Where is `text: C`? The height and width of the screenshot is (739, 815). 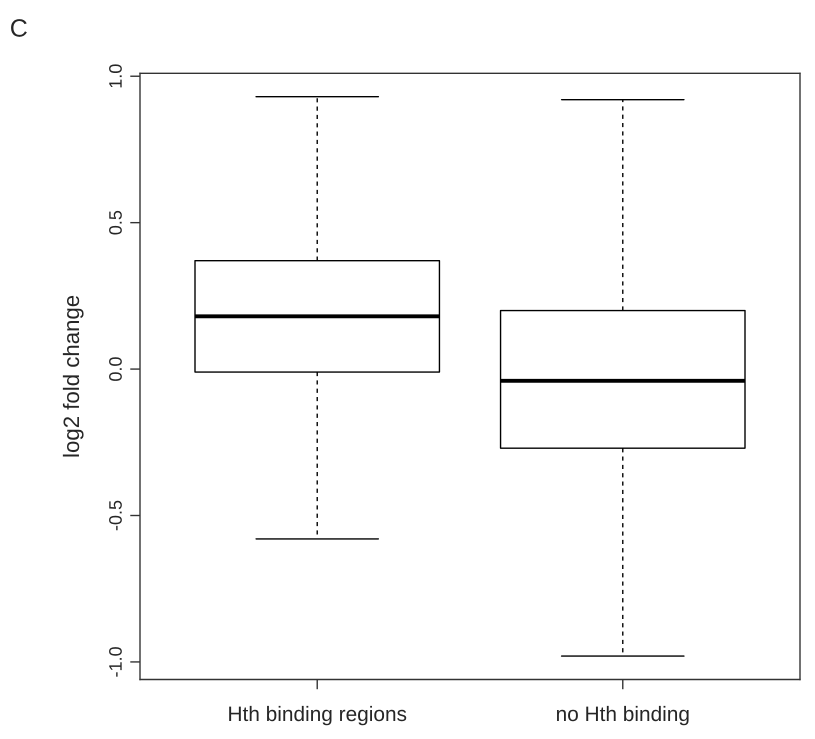
text: C is located at coordinates (19, 28).